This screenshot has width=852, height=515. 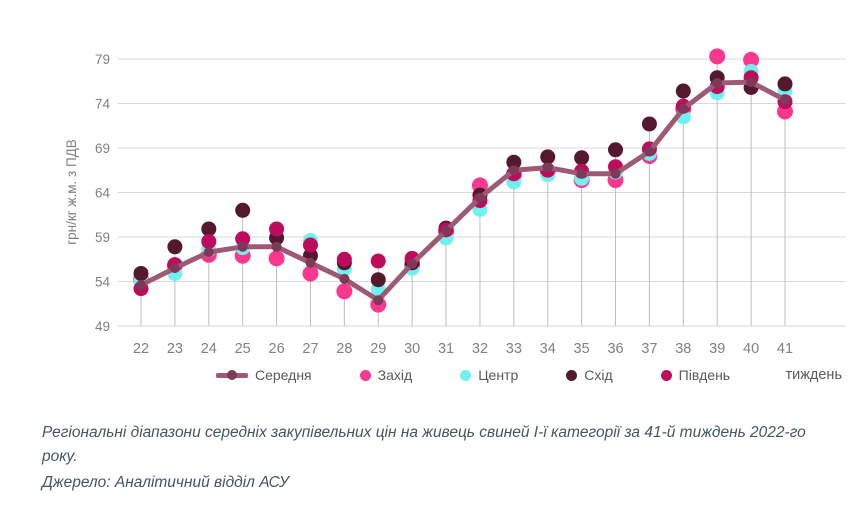 I want to click on x-tick-label: 25, so click(x=243, y=349).